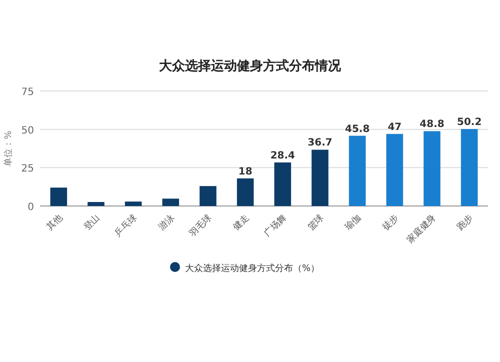 The width and height of the screenshot is (500, 362). What do you see at coordinates (166, 222) in the screenshot?
I see `x-tick-label: 游泳` at bounding box center [166, 222].